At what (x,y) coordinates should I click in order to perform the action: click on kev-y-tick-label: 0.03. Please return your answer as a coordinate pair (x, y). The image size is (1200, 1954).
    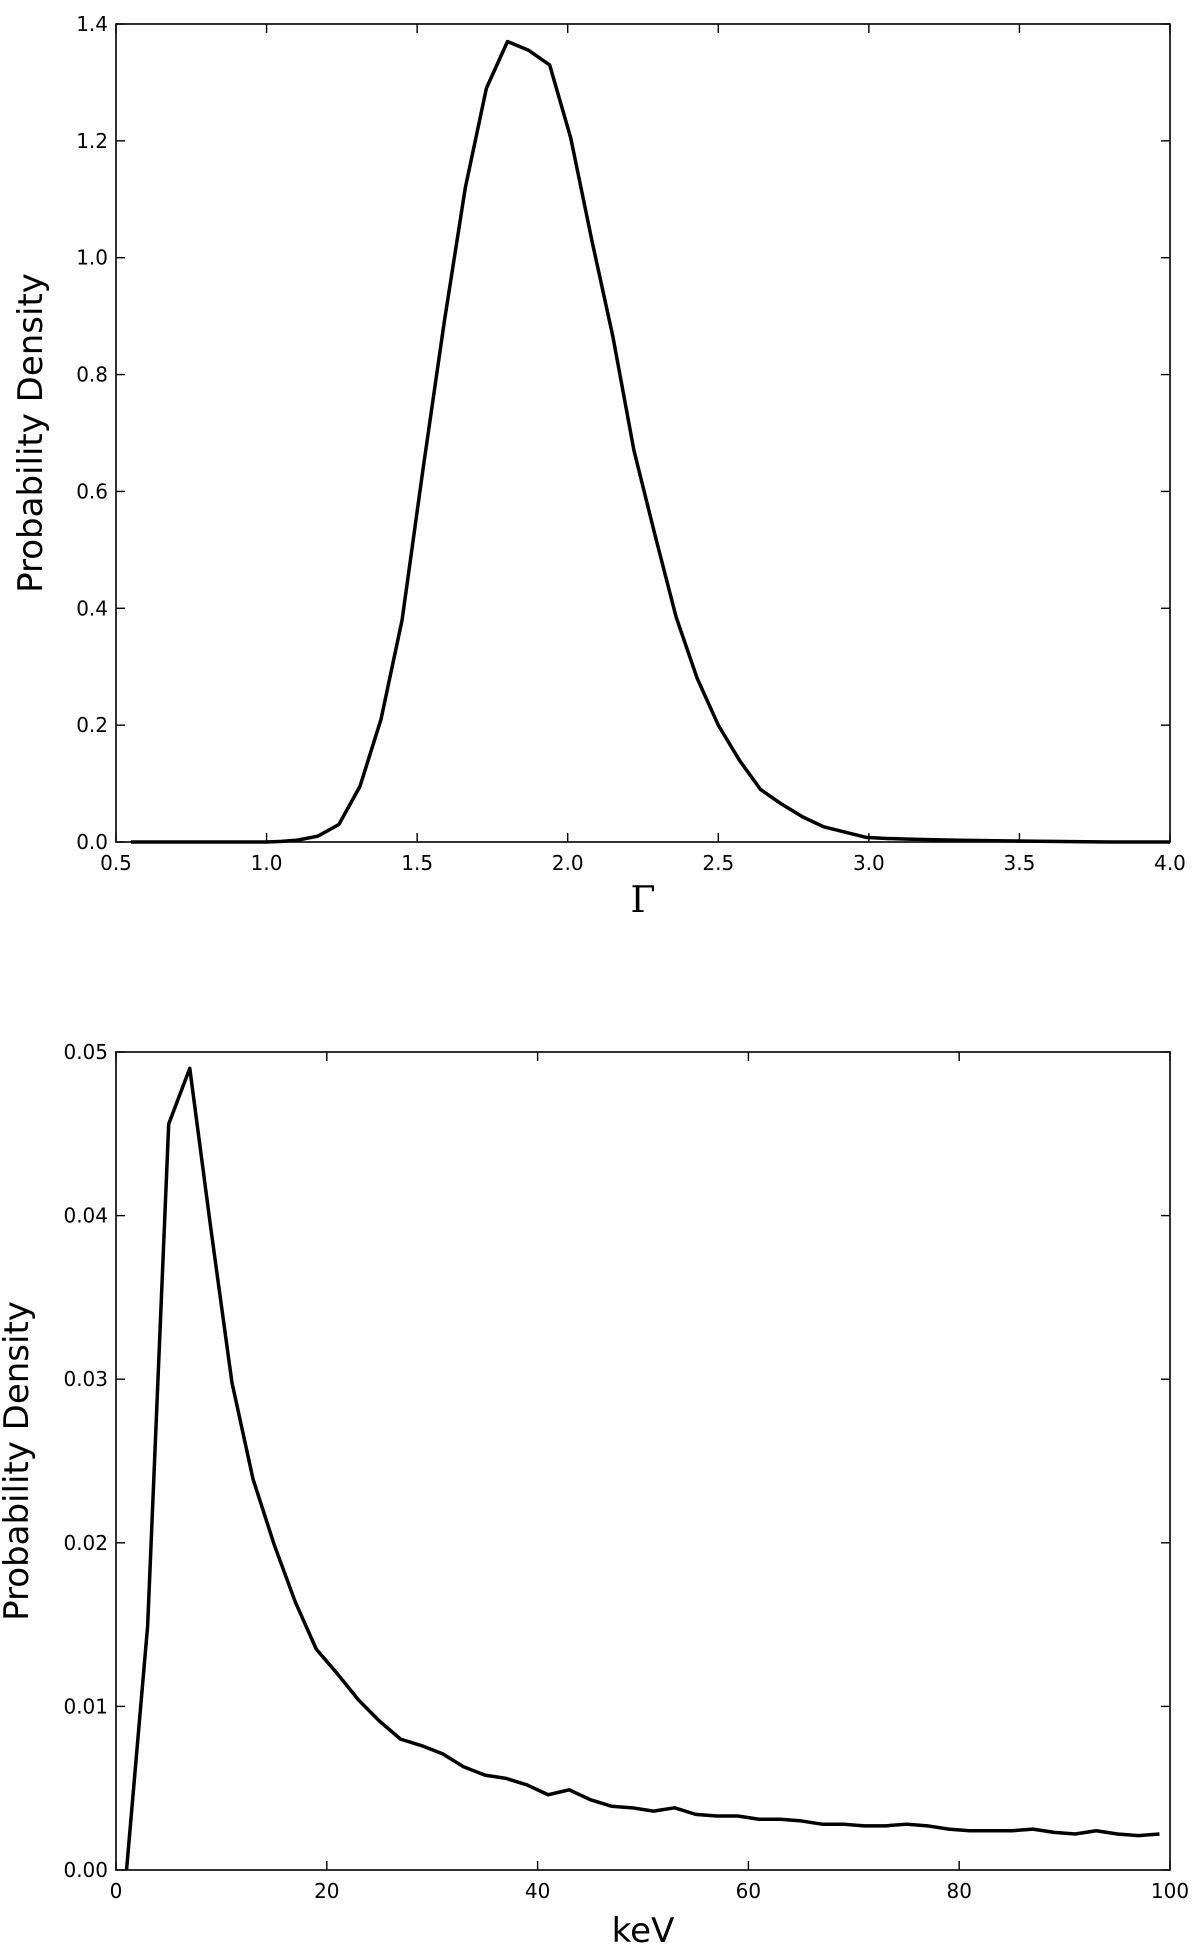
    Looking at the image, I should click on (85, 1379).